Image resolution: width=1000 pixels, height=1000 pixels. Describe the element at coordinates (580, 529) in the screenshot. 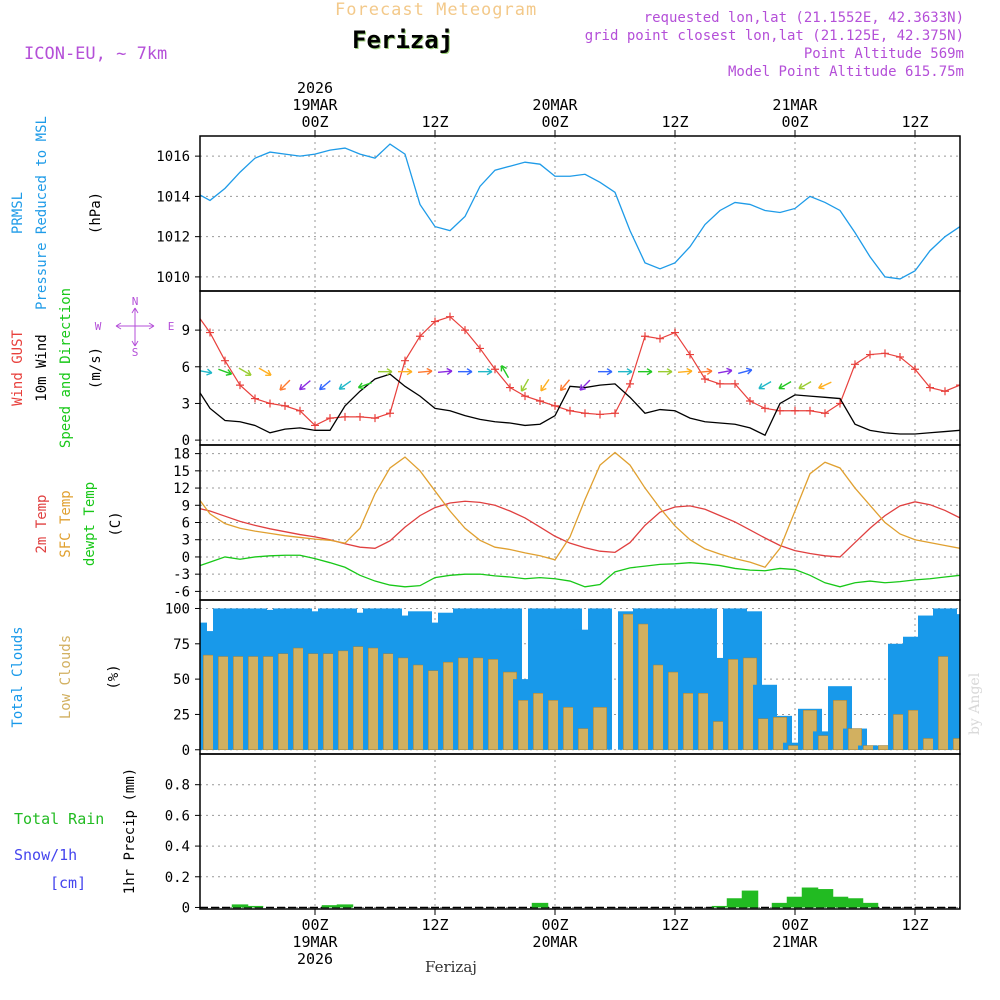

I see `temp-2m-line` at that location.